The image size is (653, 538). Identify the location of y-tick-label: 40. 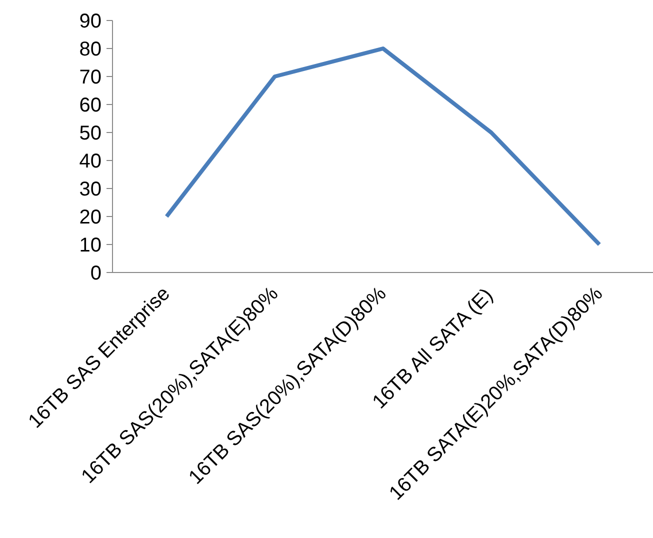
(90, 161).